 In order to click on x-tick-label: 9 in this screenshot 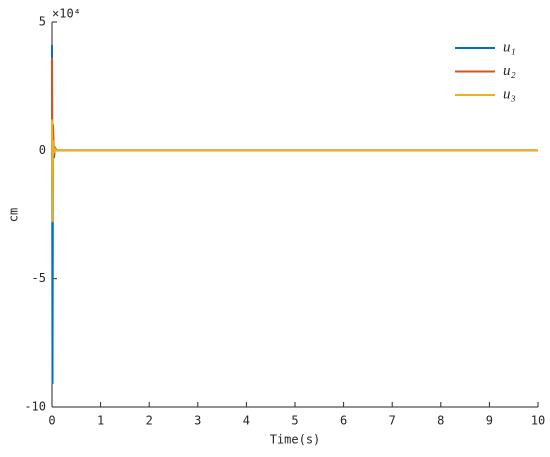, I will do `click(489, 421)`.